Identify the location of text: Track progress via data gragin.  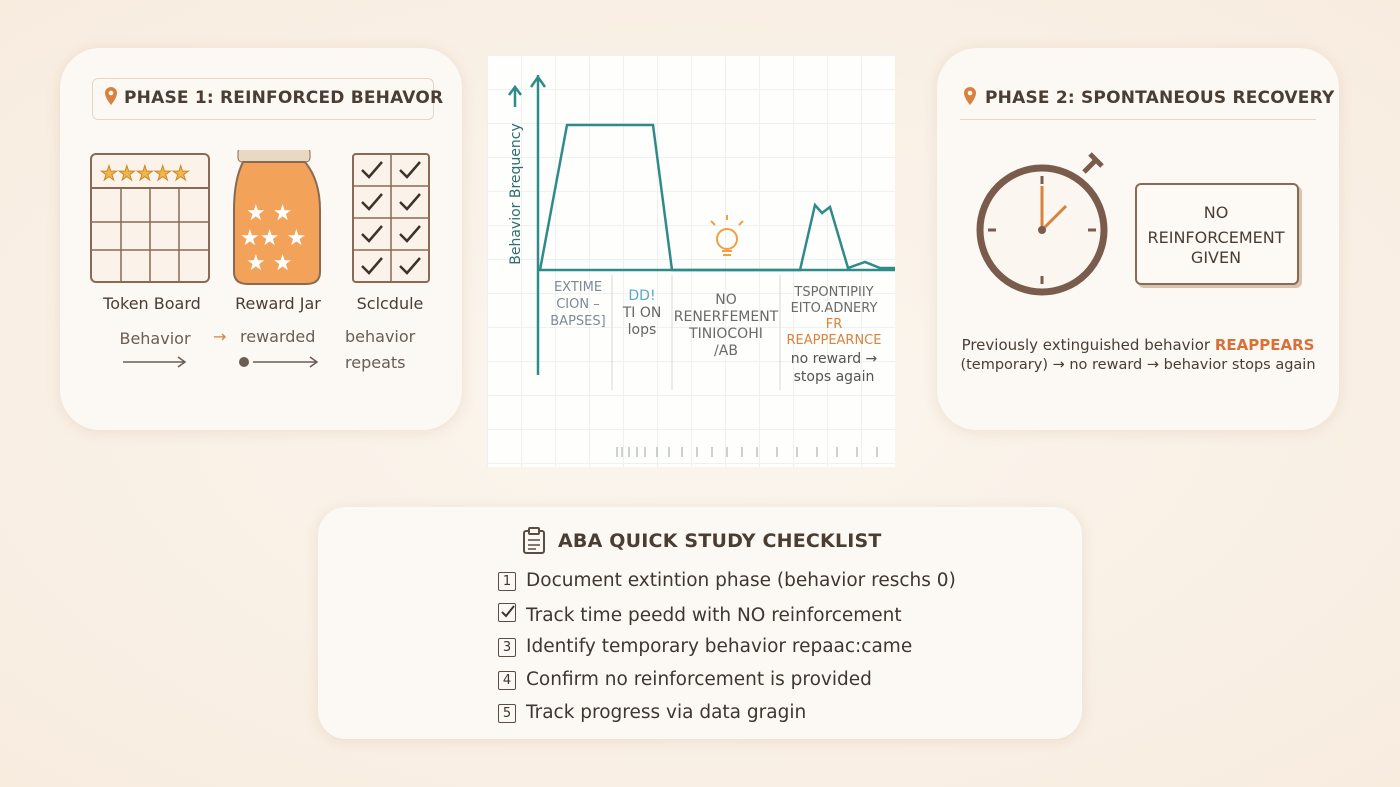
(666, 712).